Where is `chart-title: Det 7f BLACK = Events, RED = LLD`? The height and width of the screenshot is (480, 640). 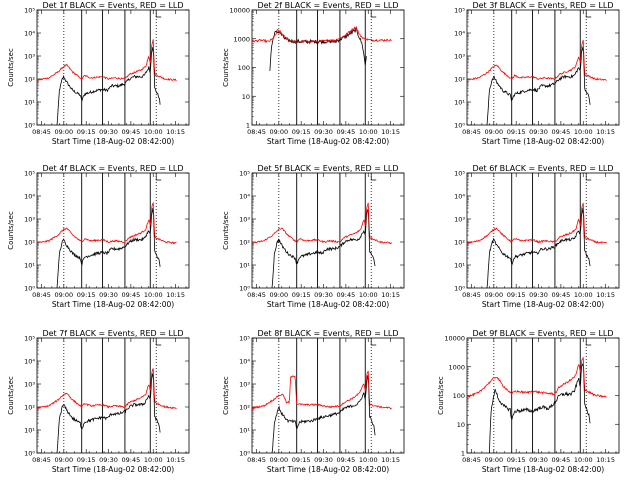
chart-title: Det 7f BLACK = Events, RED = LLD is located at coordinates (112, 333).